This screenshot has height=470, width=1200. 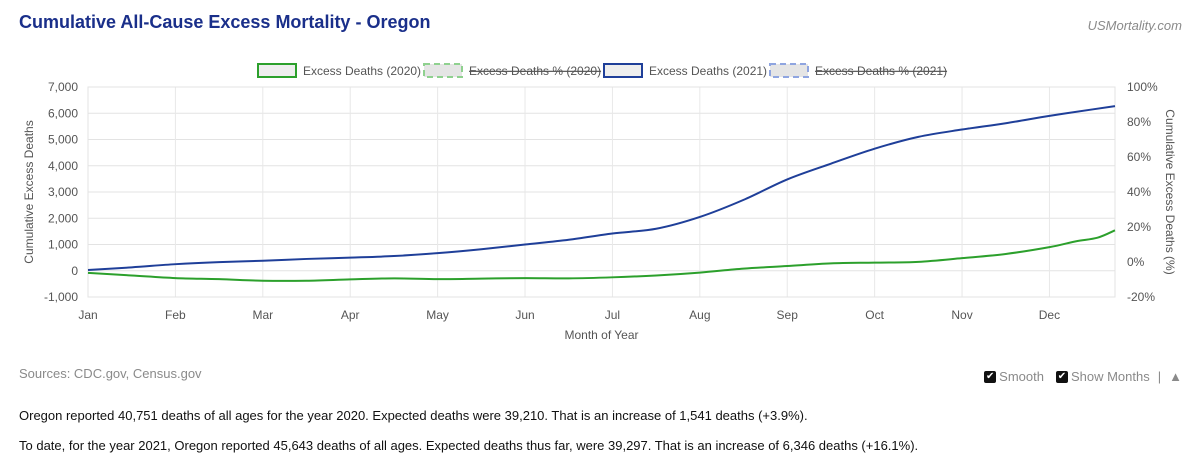 What do you see at coordinates (437, 315) in the screenshot?
I see `x-tick-label: May` at bounding box center [437, 315].